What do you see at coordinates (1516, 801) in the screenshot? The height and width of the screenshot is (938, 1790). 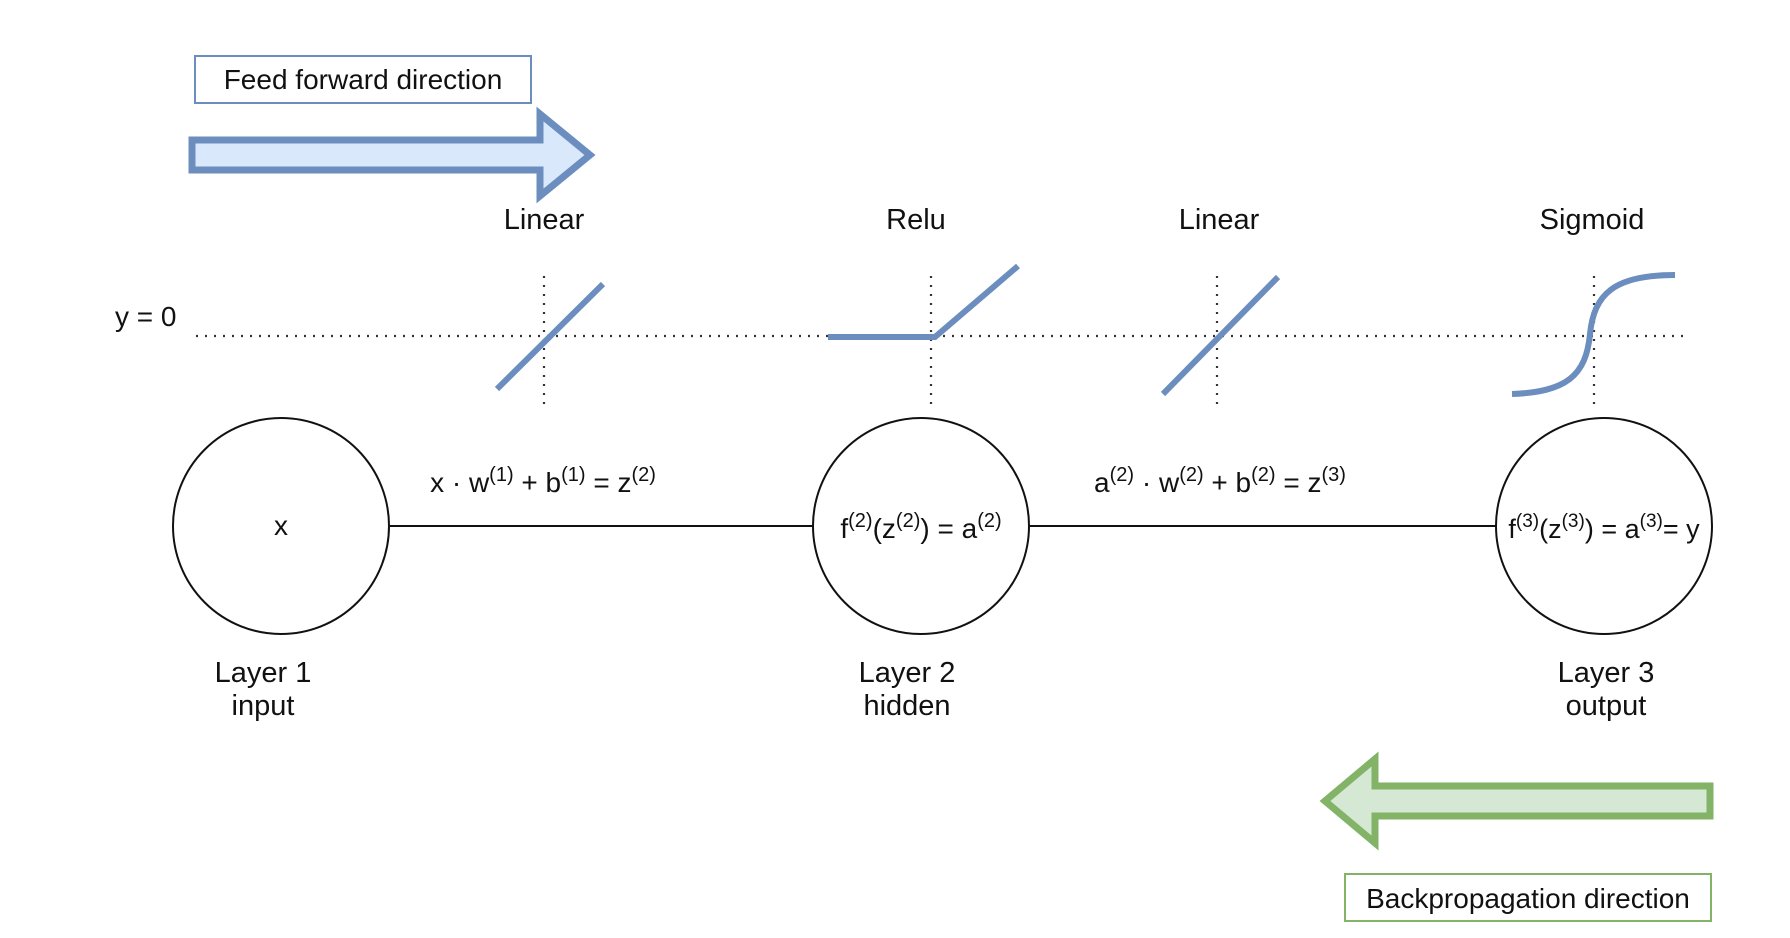 I see `backpropagation-arrow` at bounding box center [1516, 801].